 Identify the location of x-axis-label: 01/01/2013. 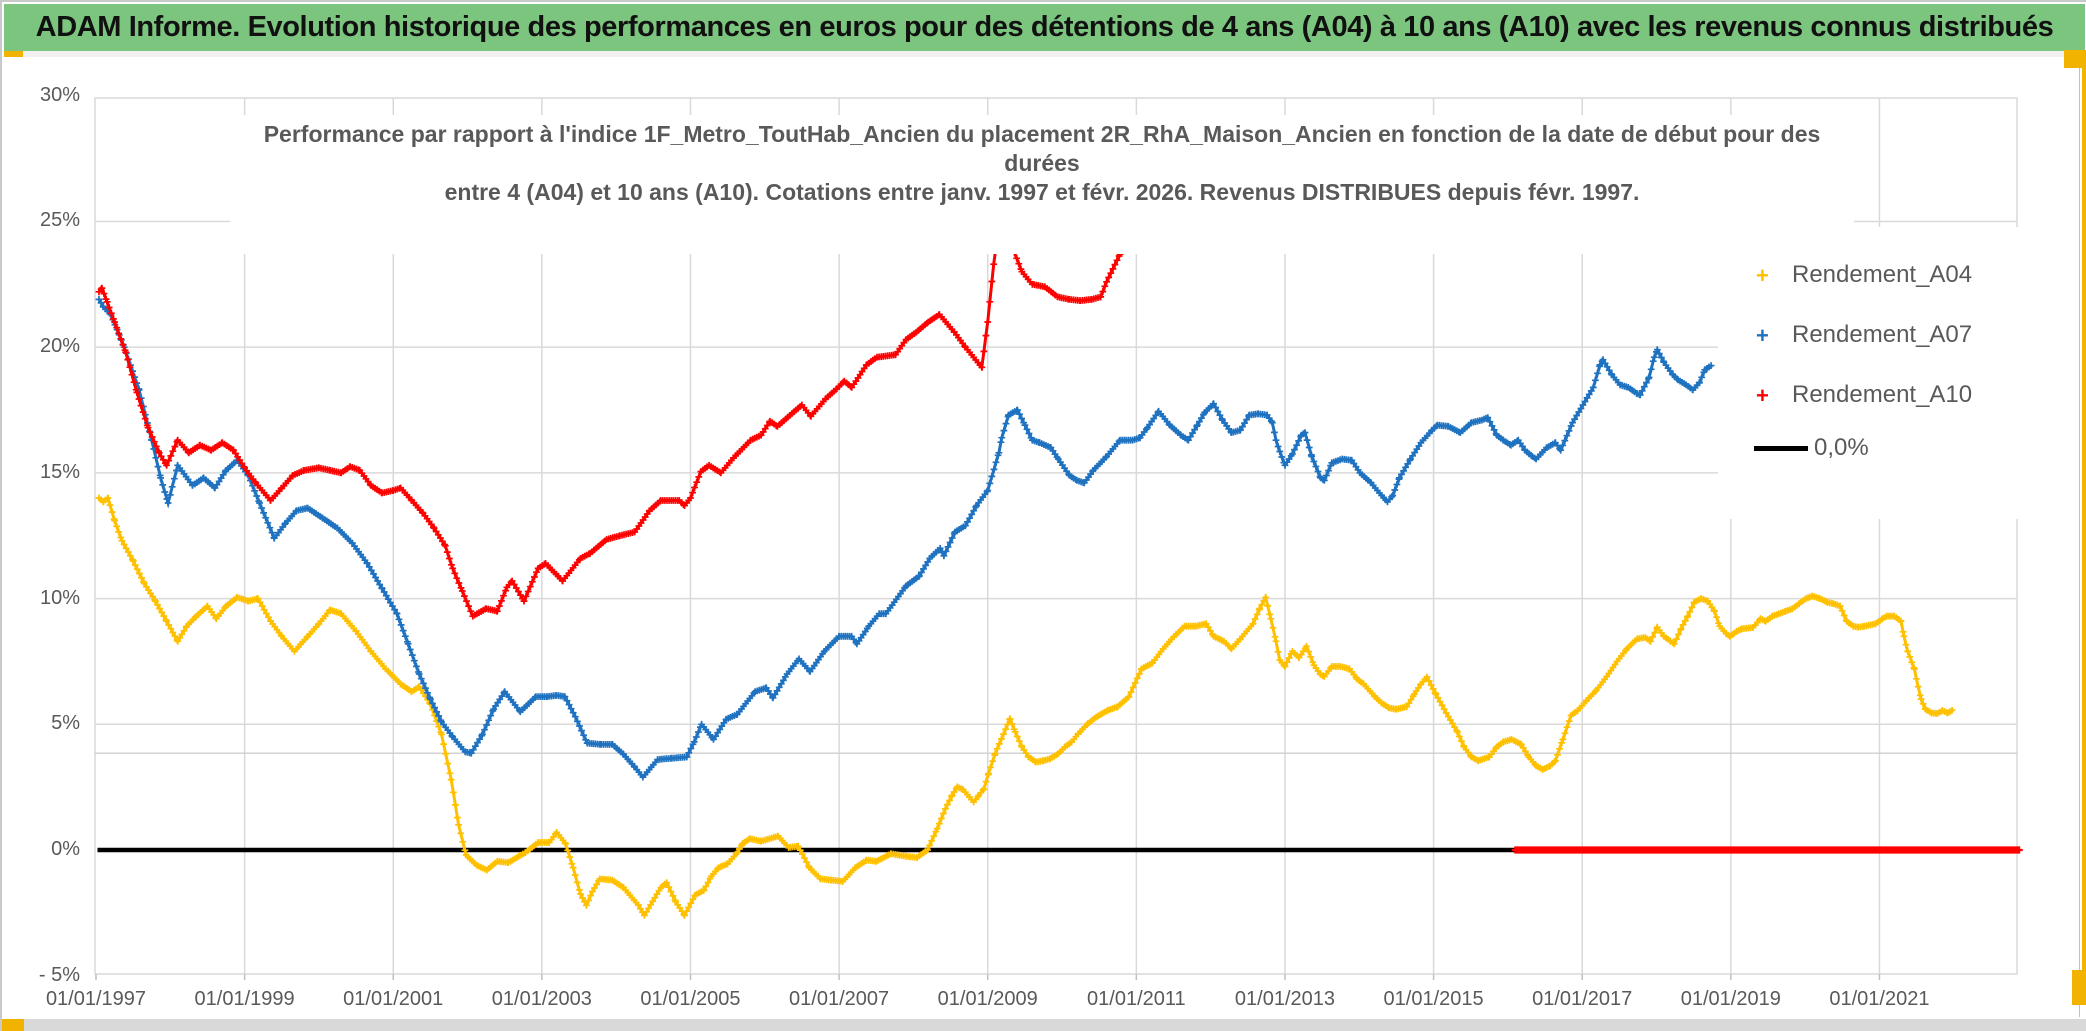
(1284, 999).